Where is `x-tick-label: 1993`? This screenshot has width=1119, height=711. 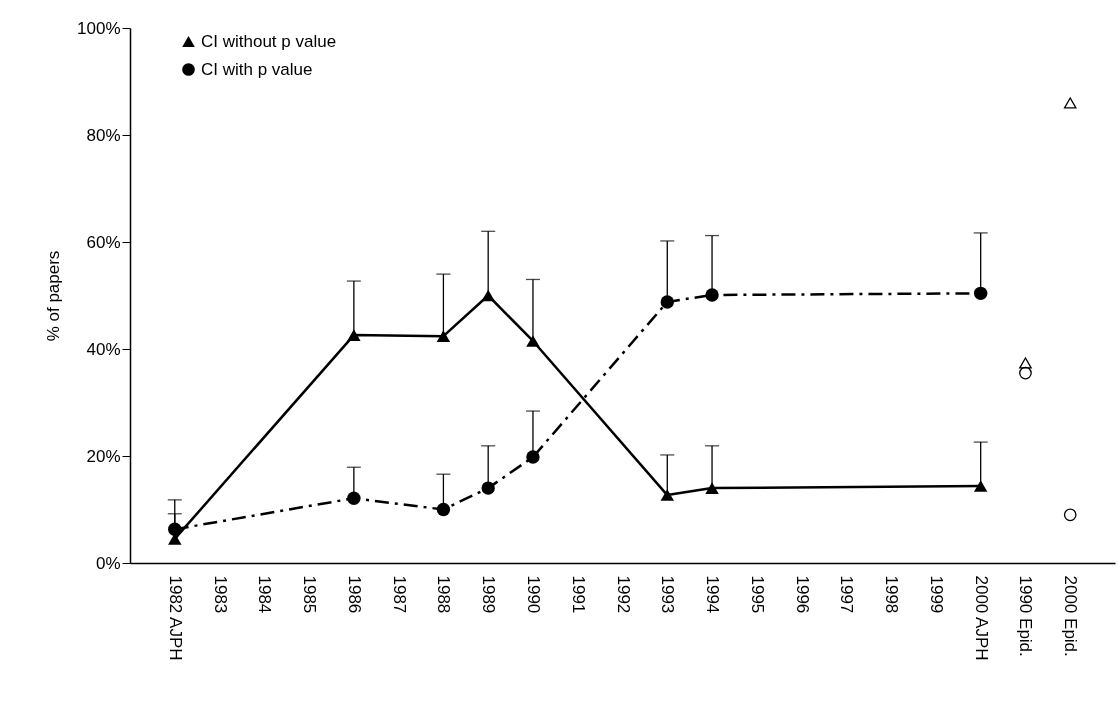 x-tick-label: 1993 is located at coordinates (668, 594).